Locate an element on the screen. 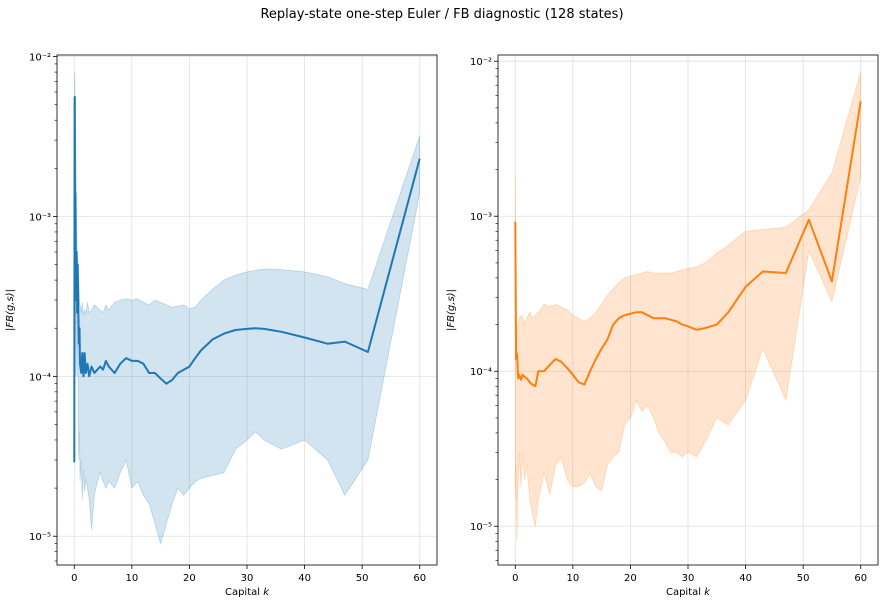  right-x-axis-label: Capital k is located at coordinates (688, 592).